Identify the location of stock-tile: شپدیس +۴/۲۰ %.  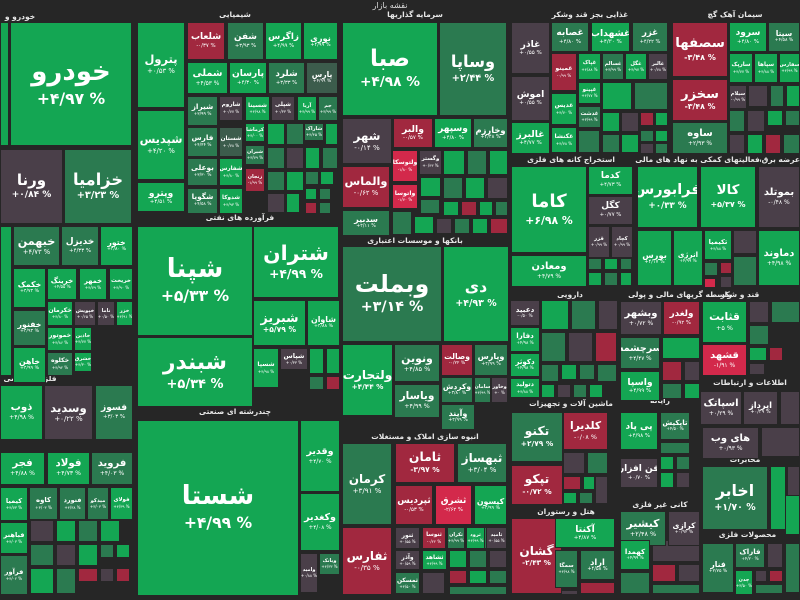
(161, 145).